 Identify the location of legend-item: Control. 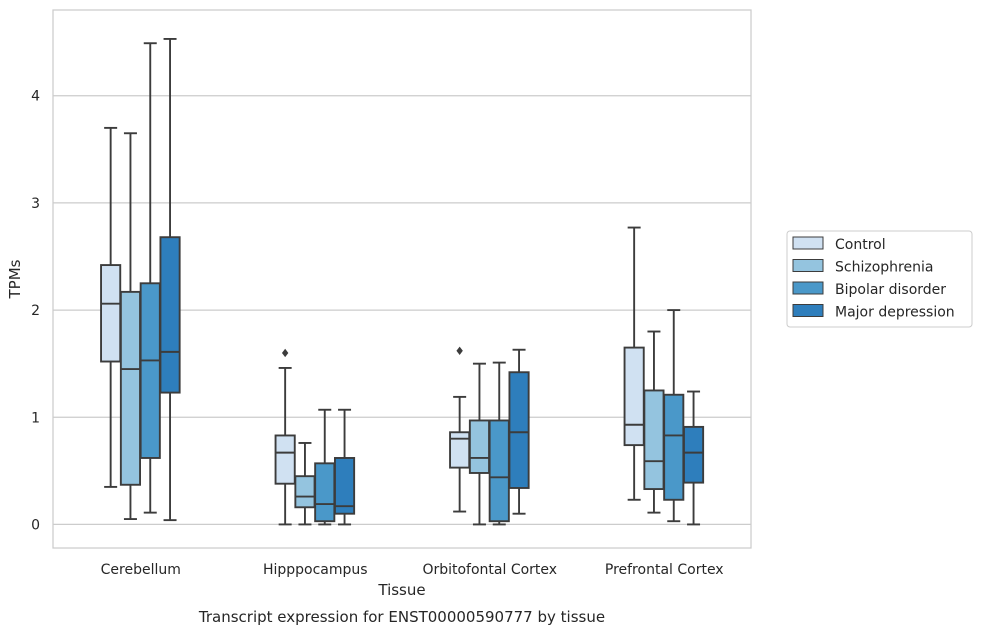
(839, 244).